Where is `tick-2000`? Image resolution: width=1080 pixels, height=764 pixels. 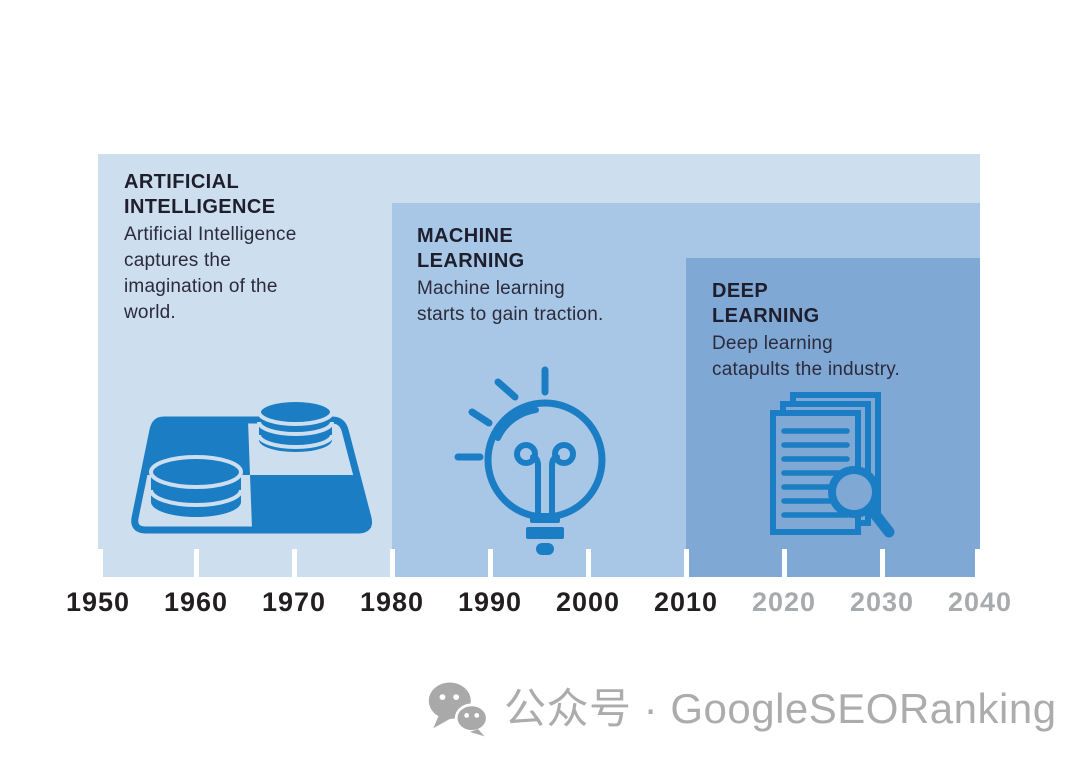
tick-2000 is located at coordinates (588, 563).